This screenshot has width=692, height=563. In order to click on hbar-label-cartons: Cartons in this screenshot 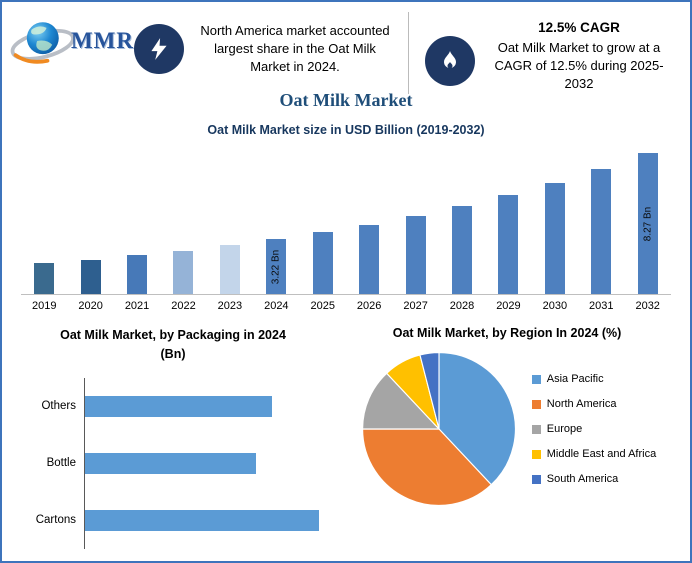, I will do `click(55, 520)`.